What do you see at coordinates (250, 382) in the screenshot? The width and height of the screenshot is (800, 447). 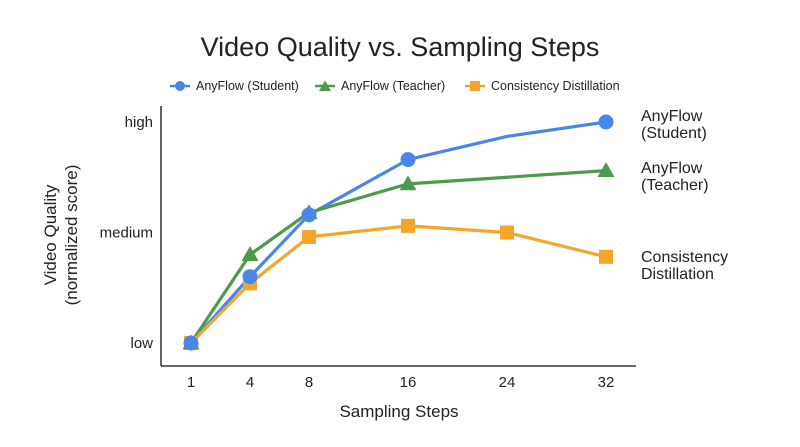 I see `x-tick-label: 4` at bounding box center [250, 382].